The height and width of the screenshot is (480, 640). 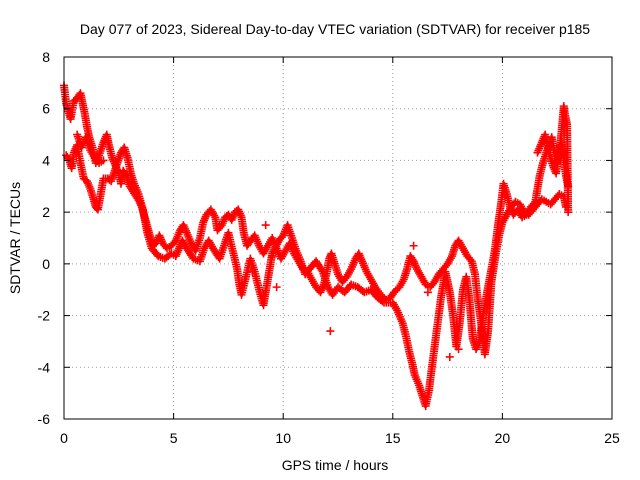 I want to click on y-tick-label: 0, so click(x=46, y=264).